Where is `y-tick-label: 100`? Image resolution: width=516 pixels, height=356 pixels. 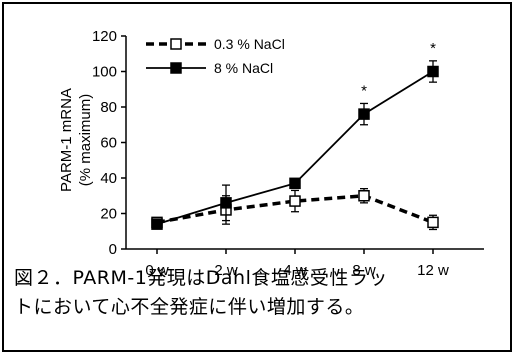 y-tick-label: 100 is located at coordinates (104, 72).